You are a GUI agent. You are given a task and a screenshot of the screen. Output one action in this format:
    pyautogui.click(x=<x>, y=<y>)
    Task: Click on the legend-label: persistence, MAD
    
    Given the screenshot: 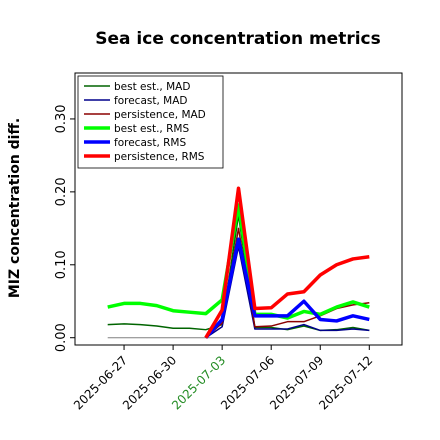 What is the action you would take?
    pyautogui.click(x=160, y=115)
    